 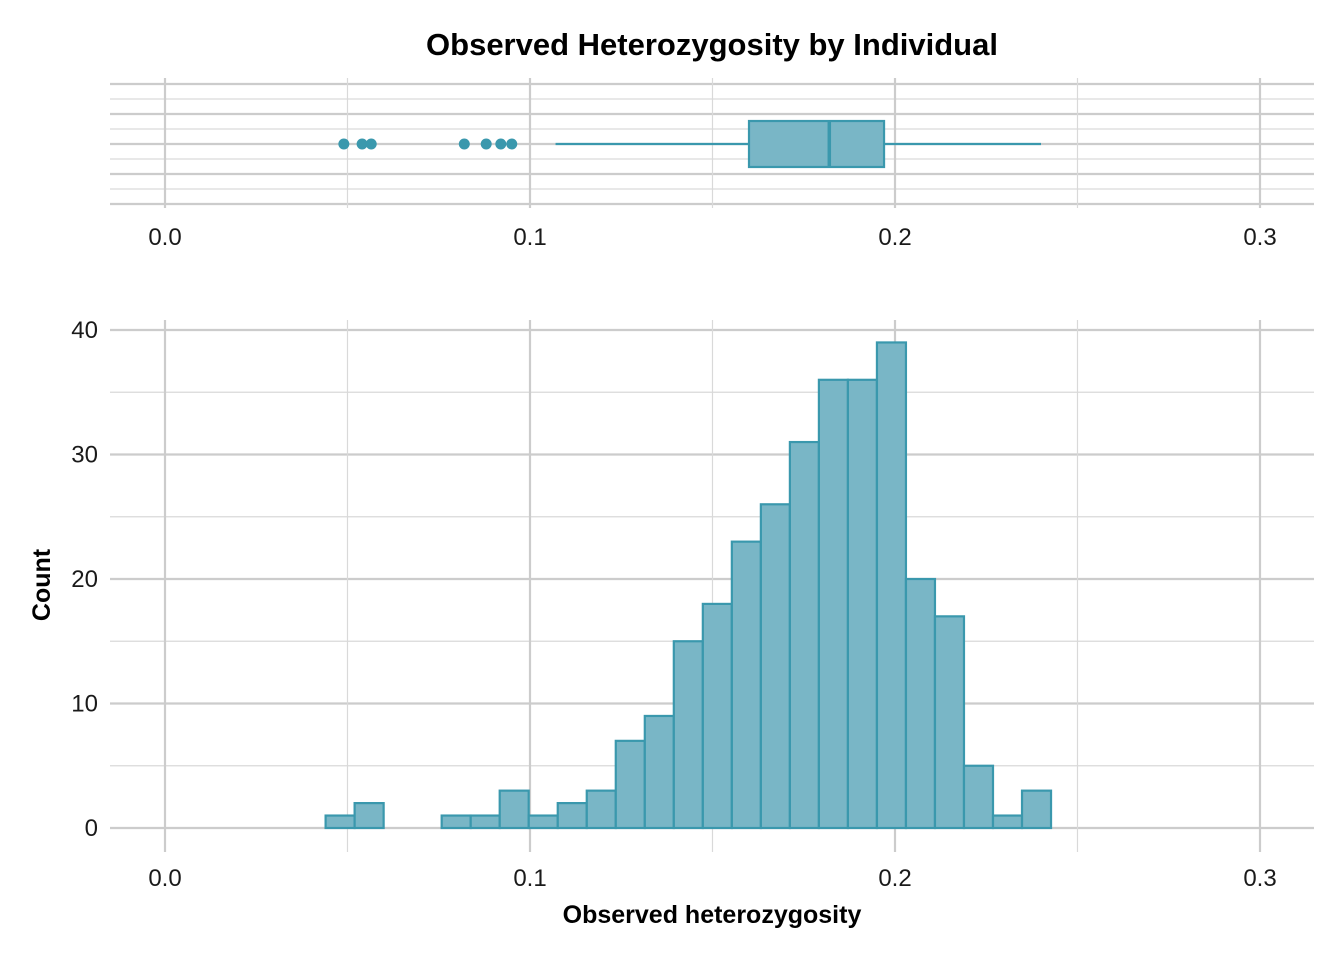 I want to click on histogram-y-tick-labels: 0 10 20 30 40, so click(x=84, y=579).